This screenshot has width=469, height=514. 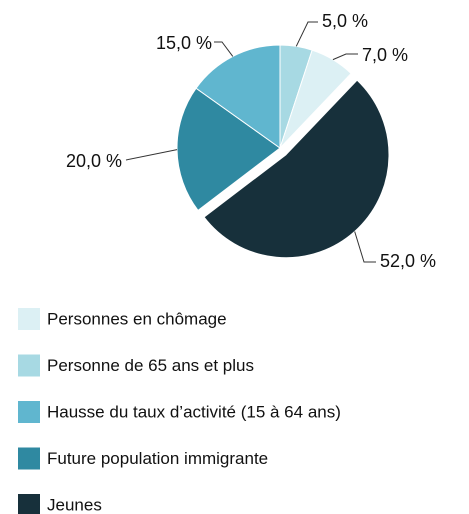 I want to click on data-label: 20,0 %, so click(x=94, y=161).